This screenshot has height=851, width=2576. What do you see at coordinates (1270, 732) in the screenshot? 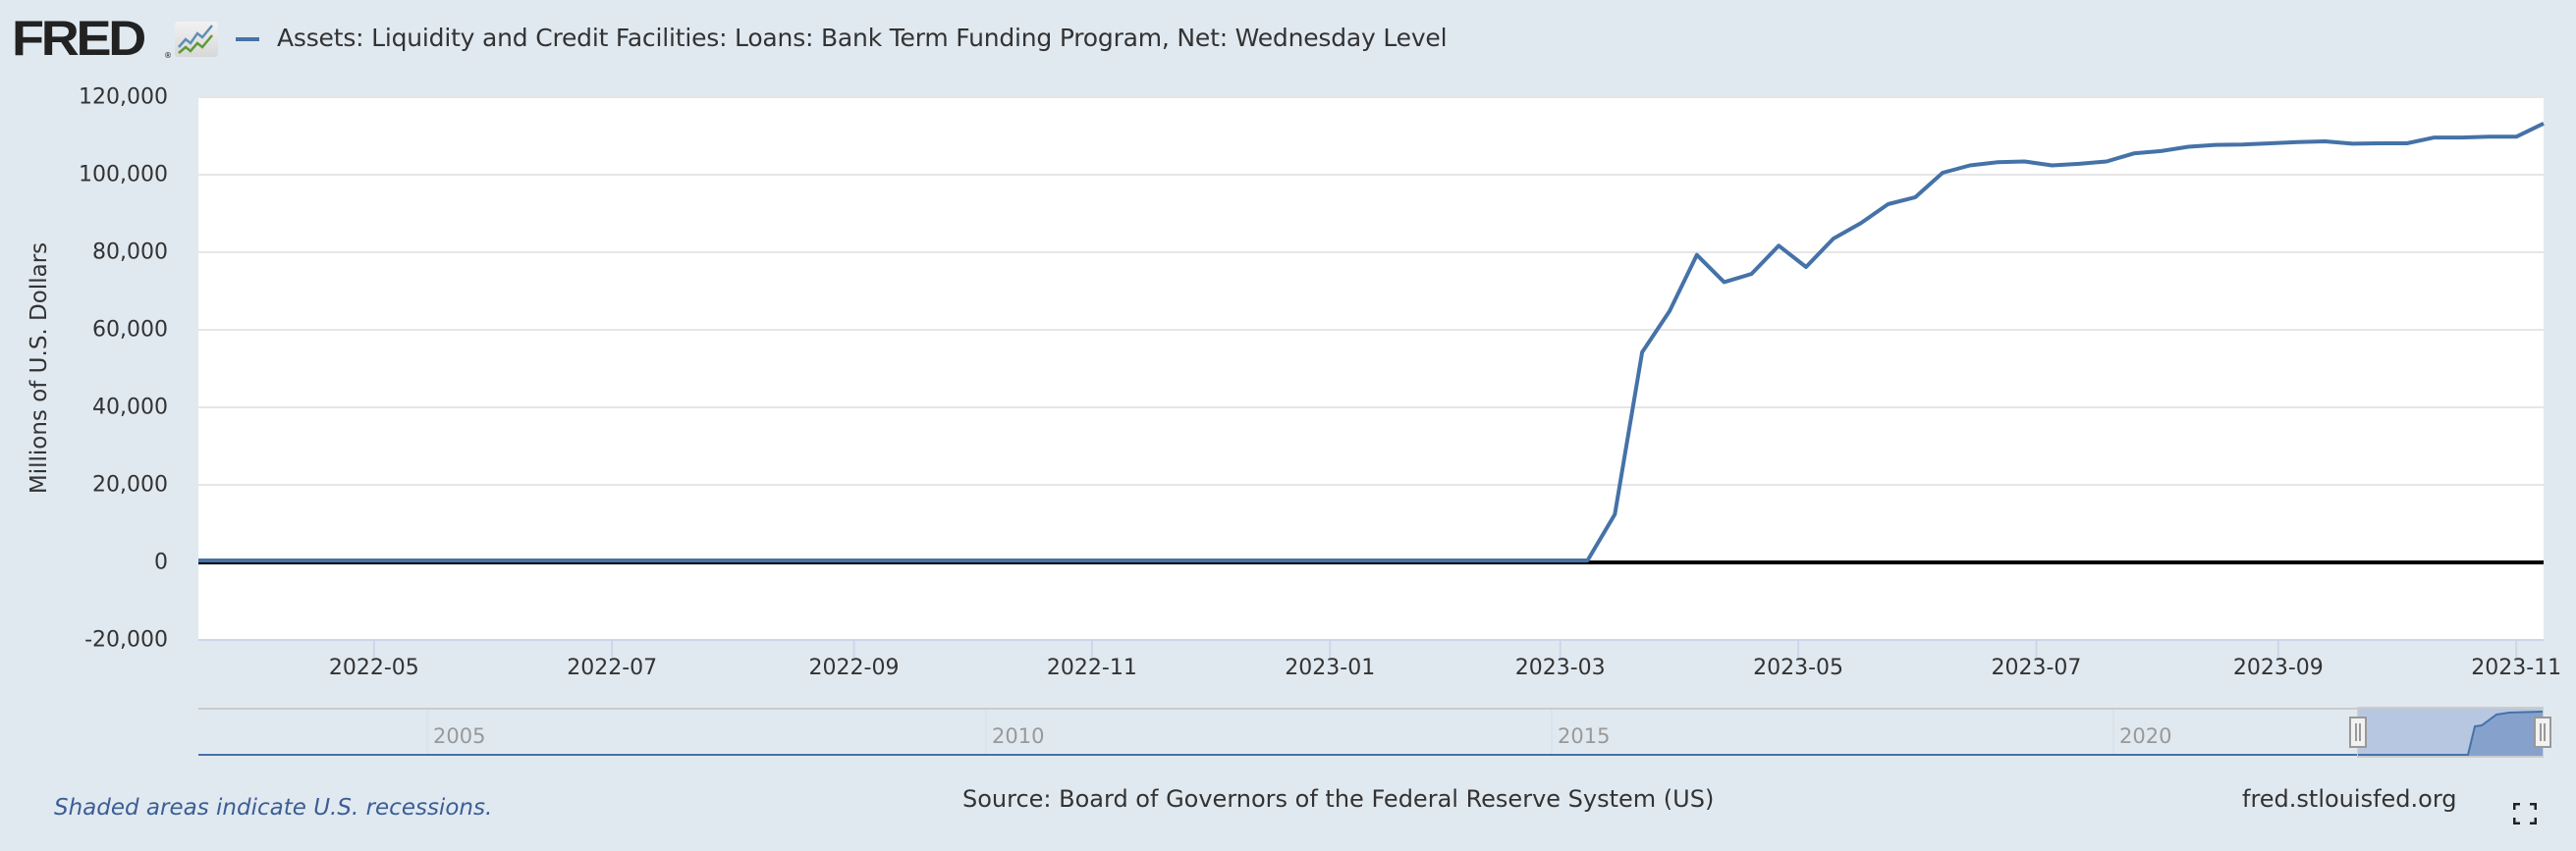
I see `navigator-ticks` at bounding box center [1270, 732].